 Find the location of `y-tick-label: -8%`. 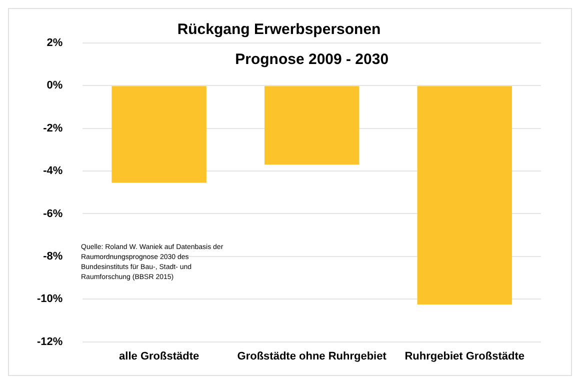

y-tick-label: -8% is located at coordinates (53, 256).